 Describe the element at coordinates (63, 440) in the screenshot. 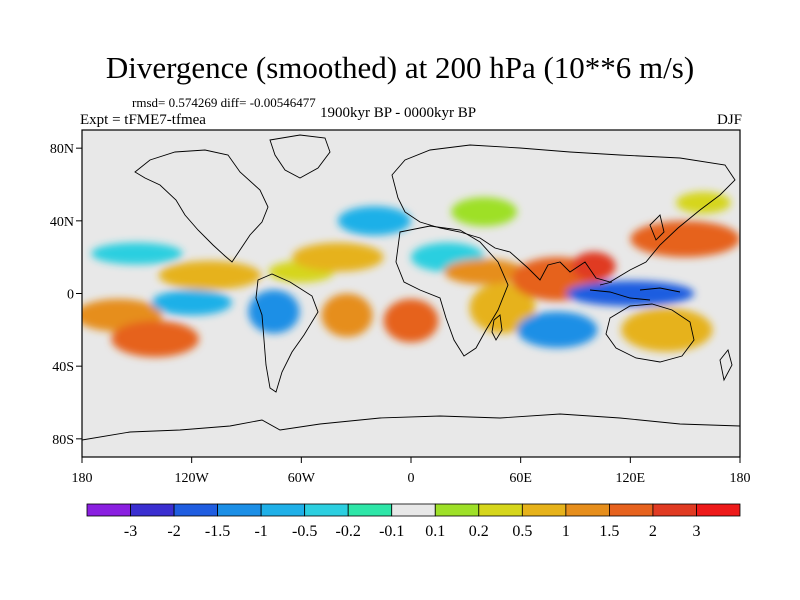

I see `y-tick-label: 80S` at that location.